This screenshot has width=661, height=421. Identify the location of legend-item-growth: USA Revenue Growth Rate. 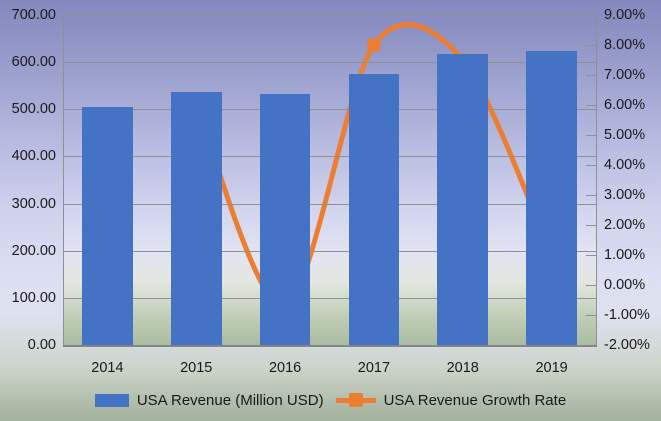
(451, 400).